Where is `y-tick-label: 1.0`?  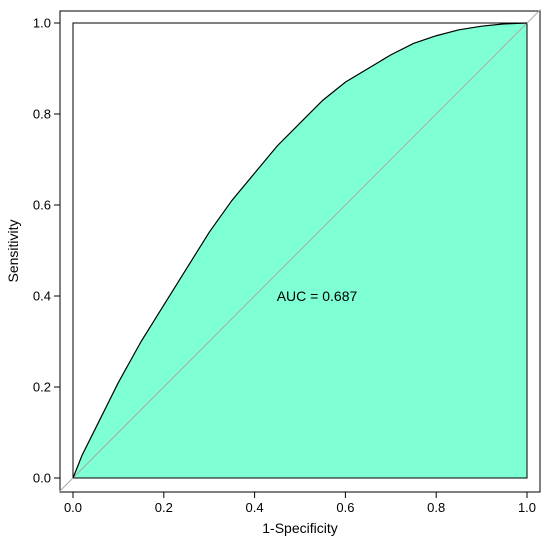 y-tick-label: 1.0 is located at coordinates (42, 23).